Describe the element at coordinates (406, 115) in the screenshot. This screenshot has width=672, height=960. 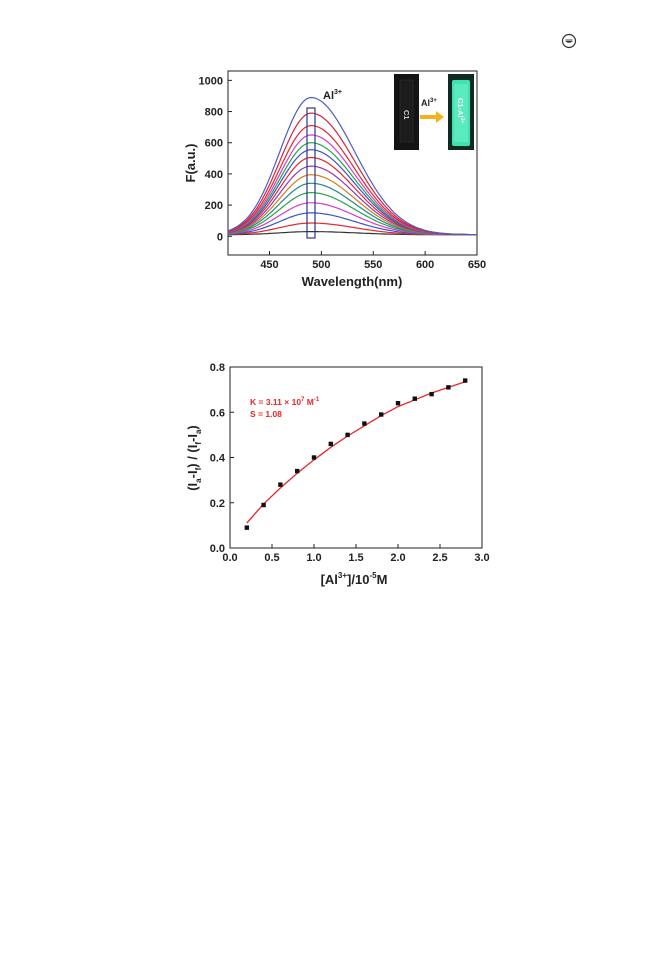
I see `left-vial-label: C1` at that location.